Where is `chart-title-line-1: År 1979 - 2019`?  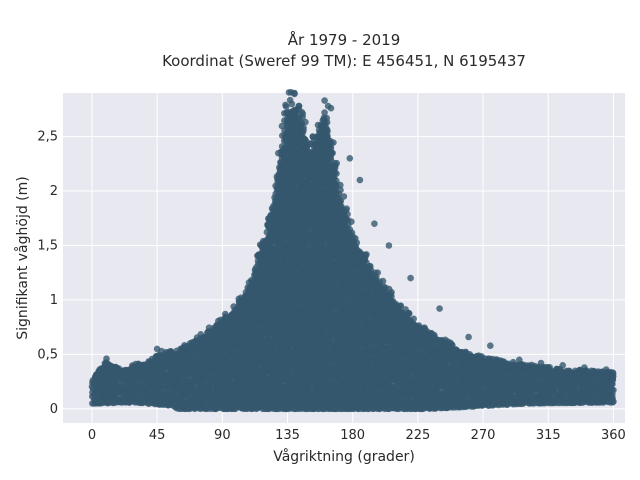 chart-title-line-1: År 1979 - 2019 is located at coordinates (344, 39).